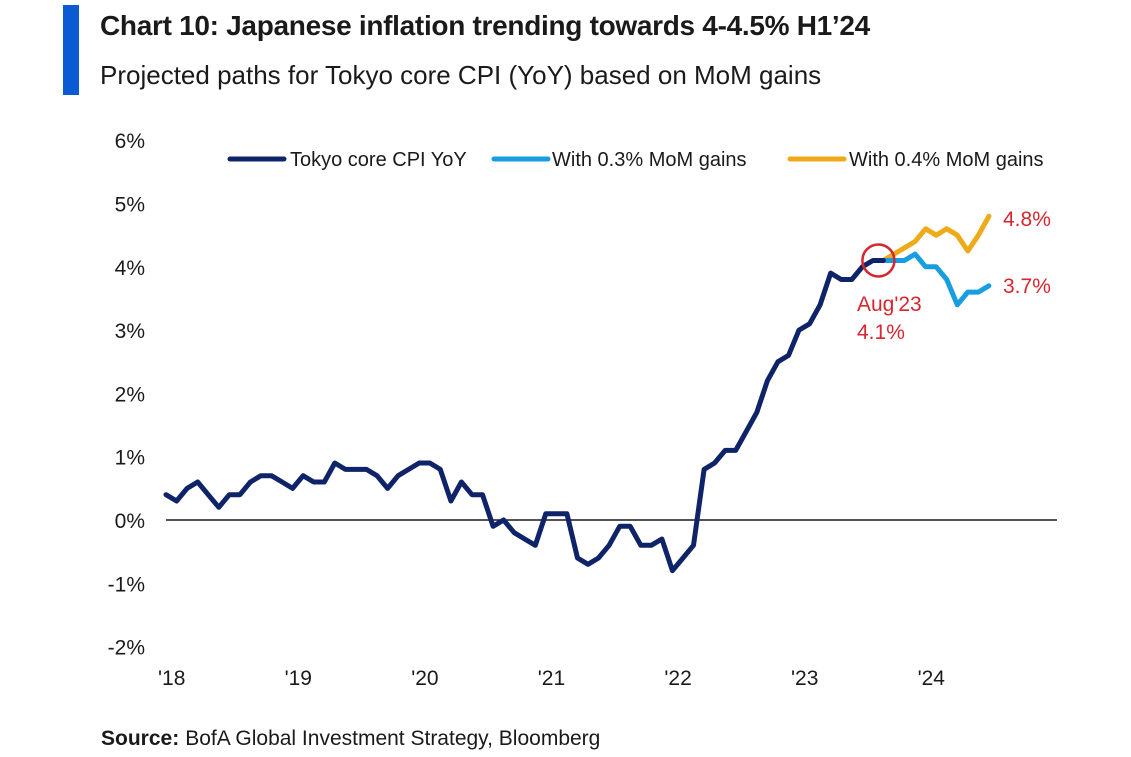 This screenshot has width=1131, height=757. Describe the element at coordinates (649, 160) in the screenshot. I see `legend-label-1: With 0.3% MoM gains` at that location.